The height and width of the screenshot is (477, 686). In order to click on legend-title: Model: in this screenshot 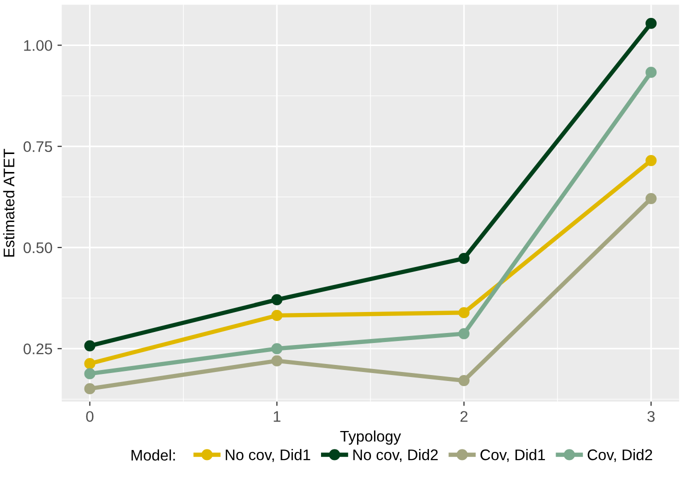, I will do `click(153, 455)`.